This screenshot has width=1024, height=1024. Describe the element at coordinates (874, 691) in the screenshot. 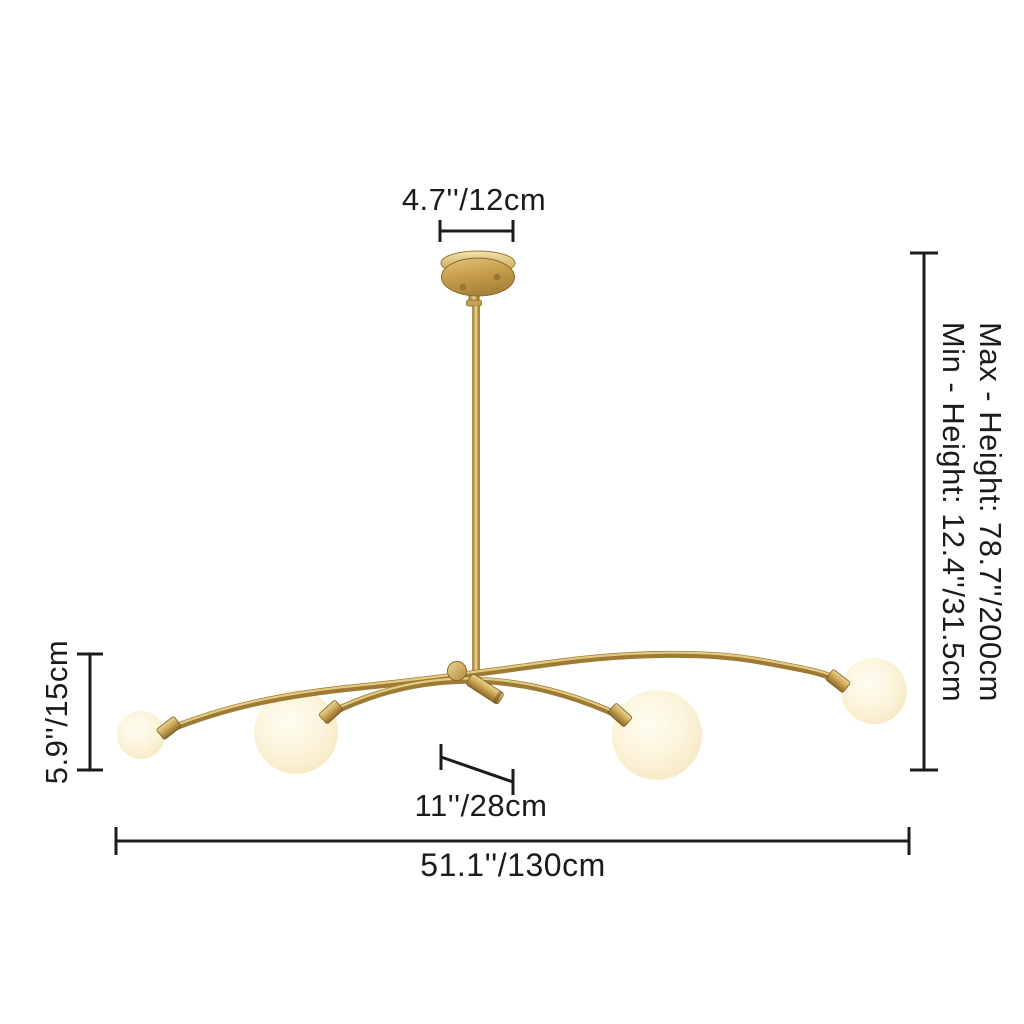

I see `globe-far-right` at that location.